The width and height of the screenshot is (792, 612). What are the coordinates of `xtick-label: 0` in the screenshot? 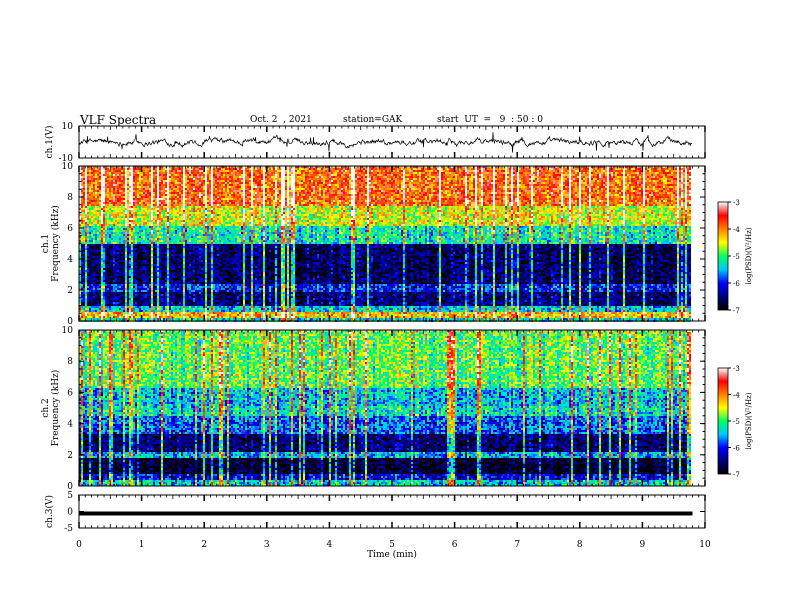 It's located at (79, 545).